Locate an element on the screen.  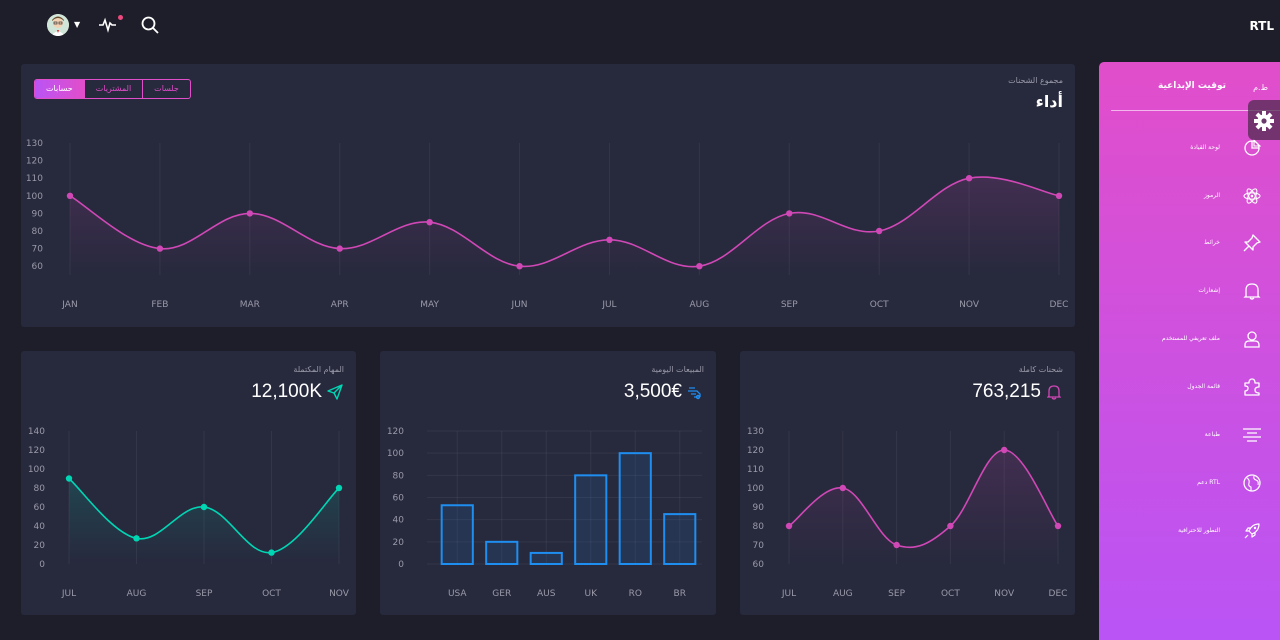
x-tick-label: AUG is located at coordinates (843, 594).